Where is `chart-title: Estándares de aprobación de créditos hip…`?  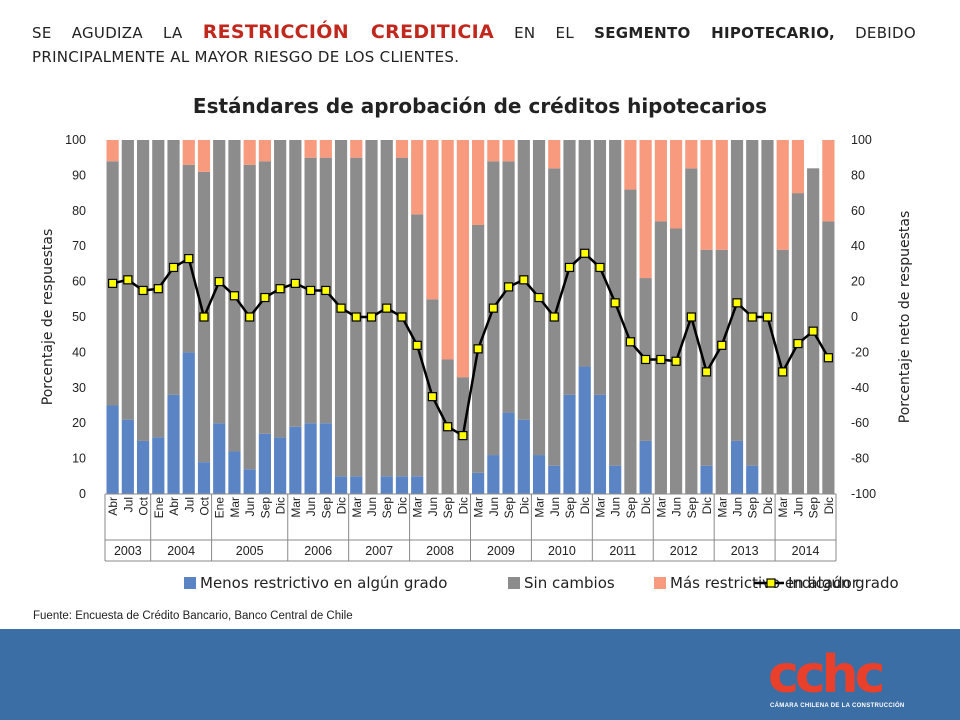
chart-title: Estándares de aprobación de créditos hip… is located at coordinates (480, 106).